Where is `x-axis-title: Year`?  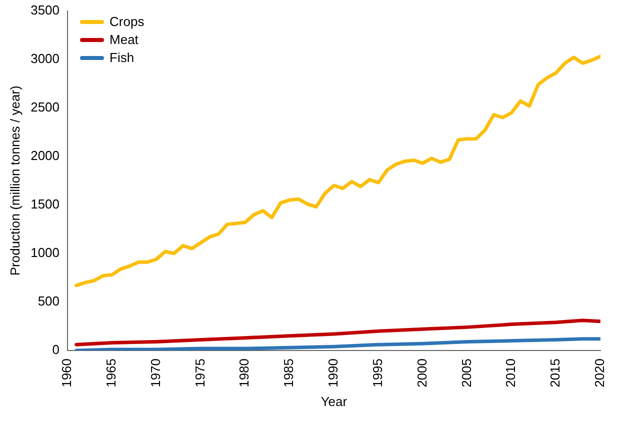 x-axis-title: Year is located at coordinates (334, 401).